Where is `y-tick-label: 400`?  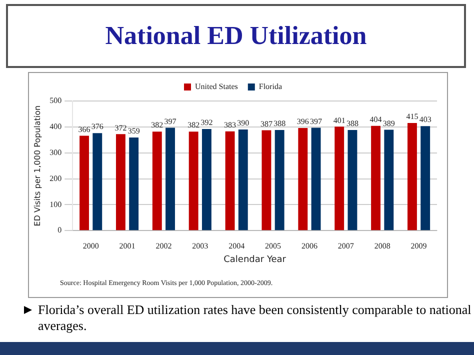 y-tick-label: 400 is located at coordinates (56, 127).